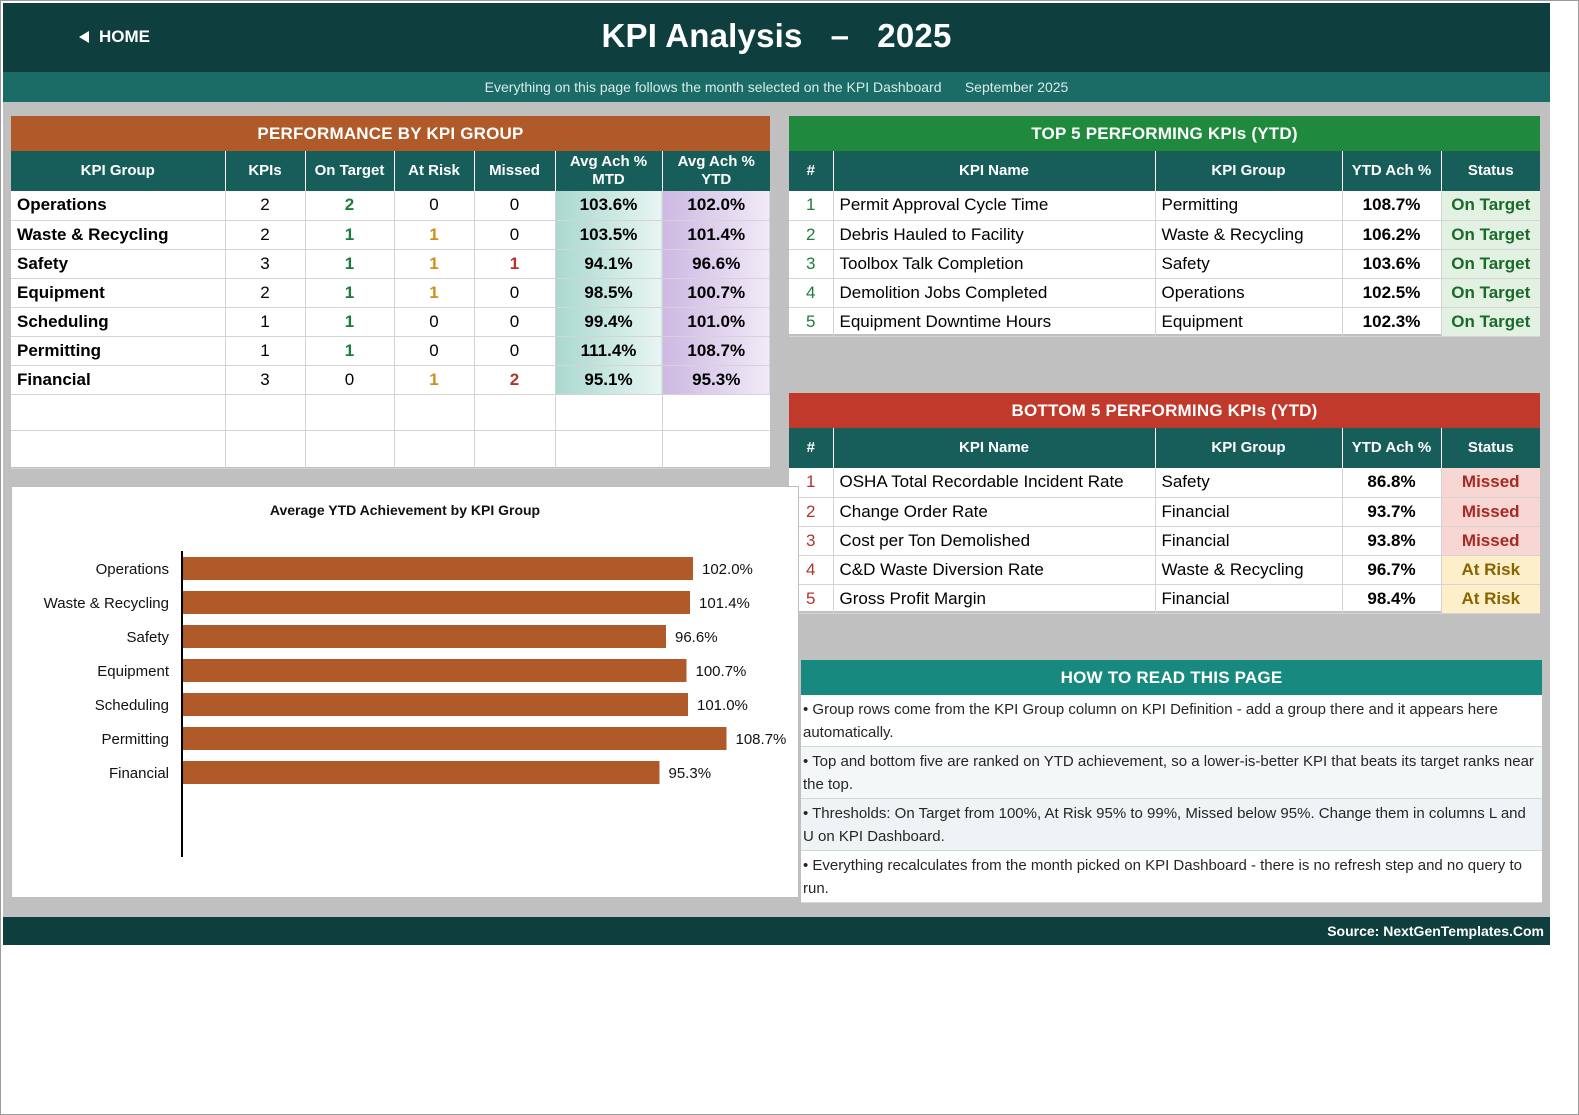  I want to click on kpi-name-cell: OSHA Total Recordable Incident Rate, so click(994, 483).